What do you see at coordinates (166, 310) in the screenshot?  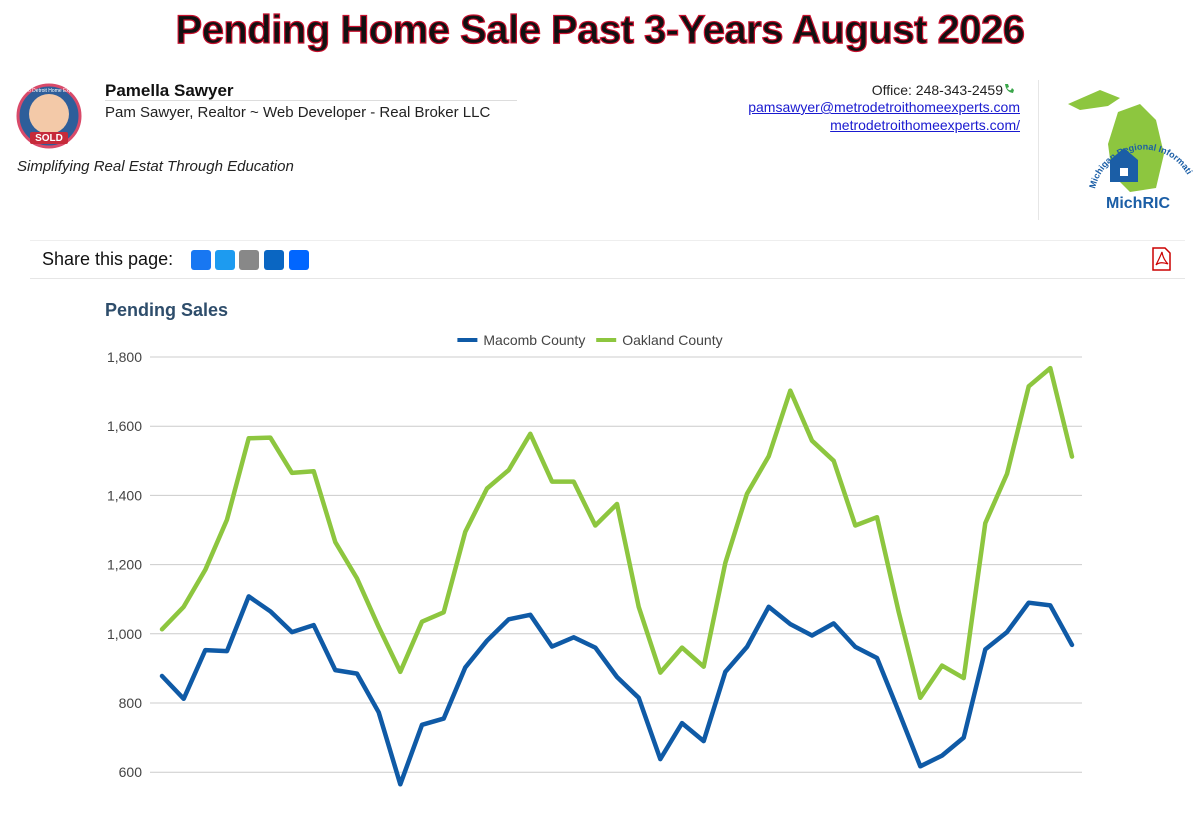 I see `chart-title: Pending Sales` at bounding box center [166, 310].